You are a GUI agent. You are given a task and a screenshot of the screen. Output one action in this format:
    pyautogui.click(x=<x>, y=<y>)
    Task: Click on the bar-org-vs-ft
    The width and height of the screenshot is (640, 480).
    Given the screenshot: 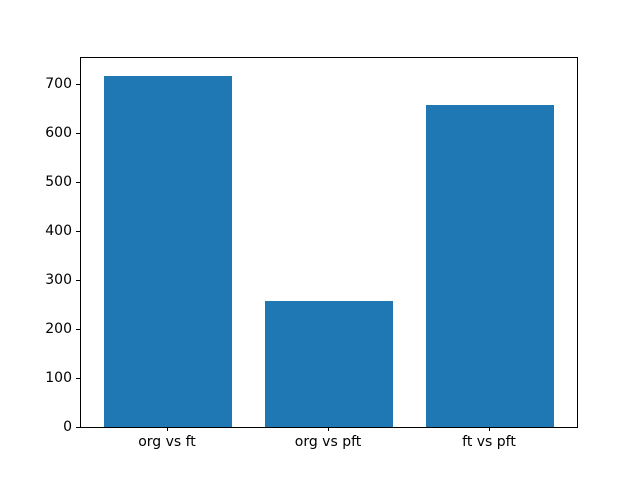 What is the action you would take?
    pyautogui.click(x=168, y=251)
    